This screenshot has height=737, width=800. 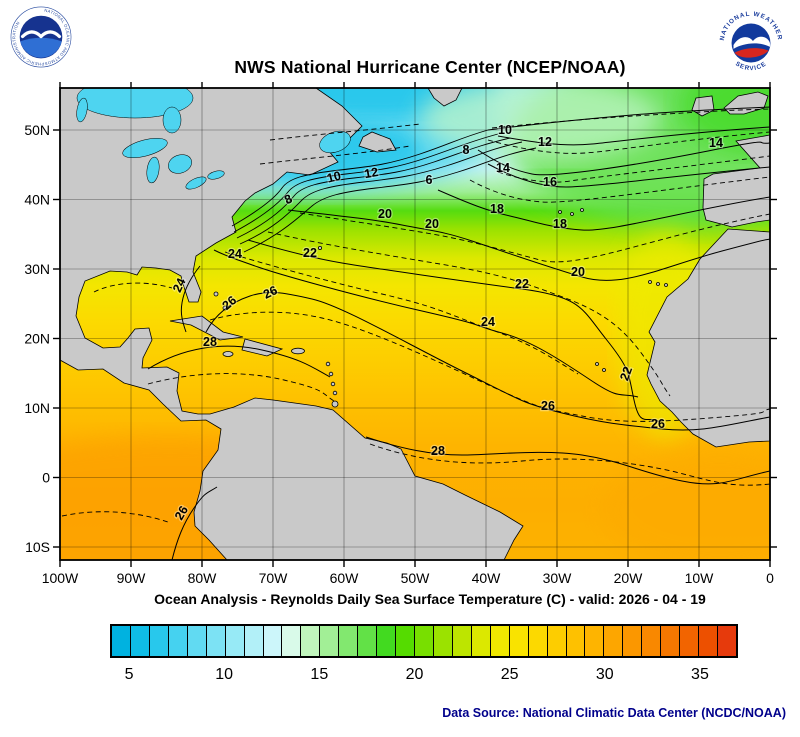 What do you see at coordinates (319, 247) in the screenshot?
I see `bermuda` at bounding box center [319, 247].